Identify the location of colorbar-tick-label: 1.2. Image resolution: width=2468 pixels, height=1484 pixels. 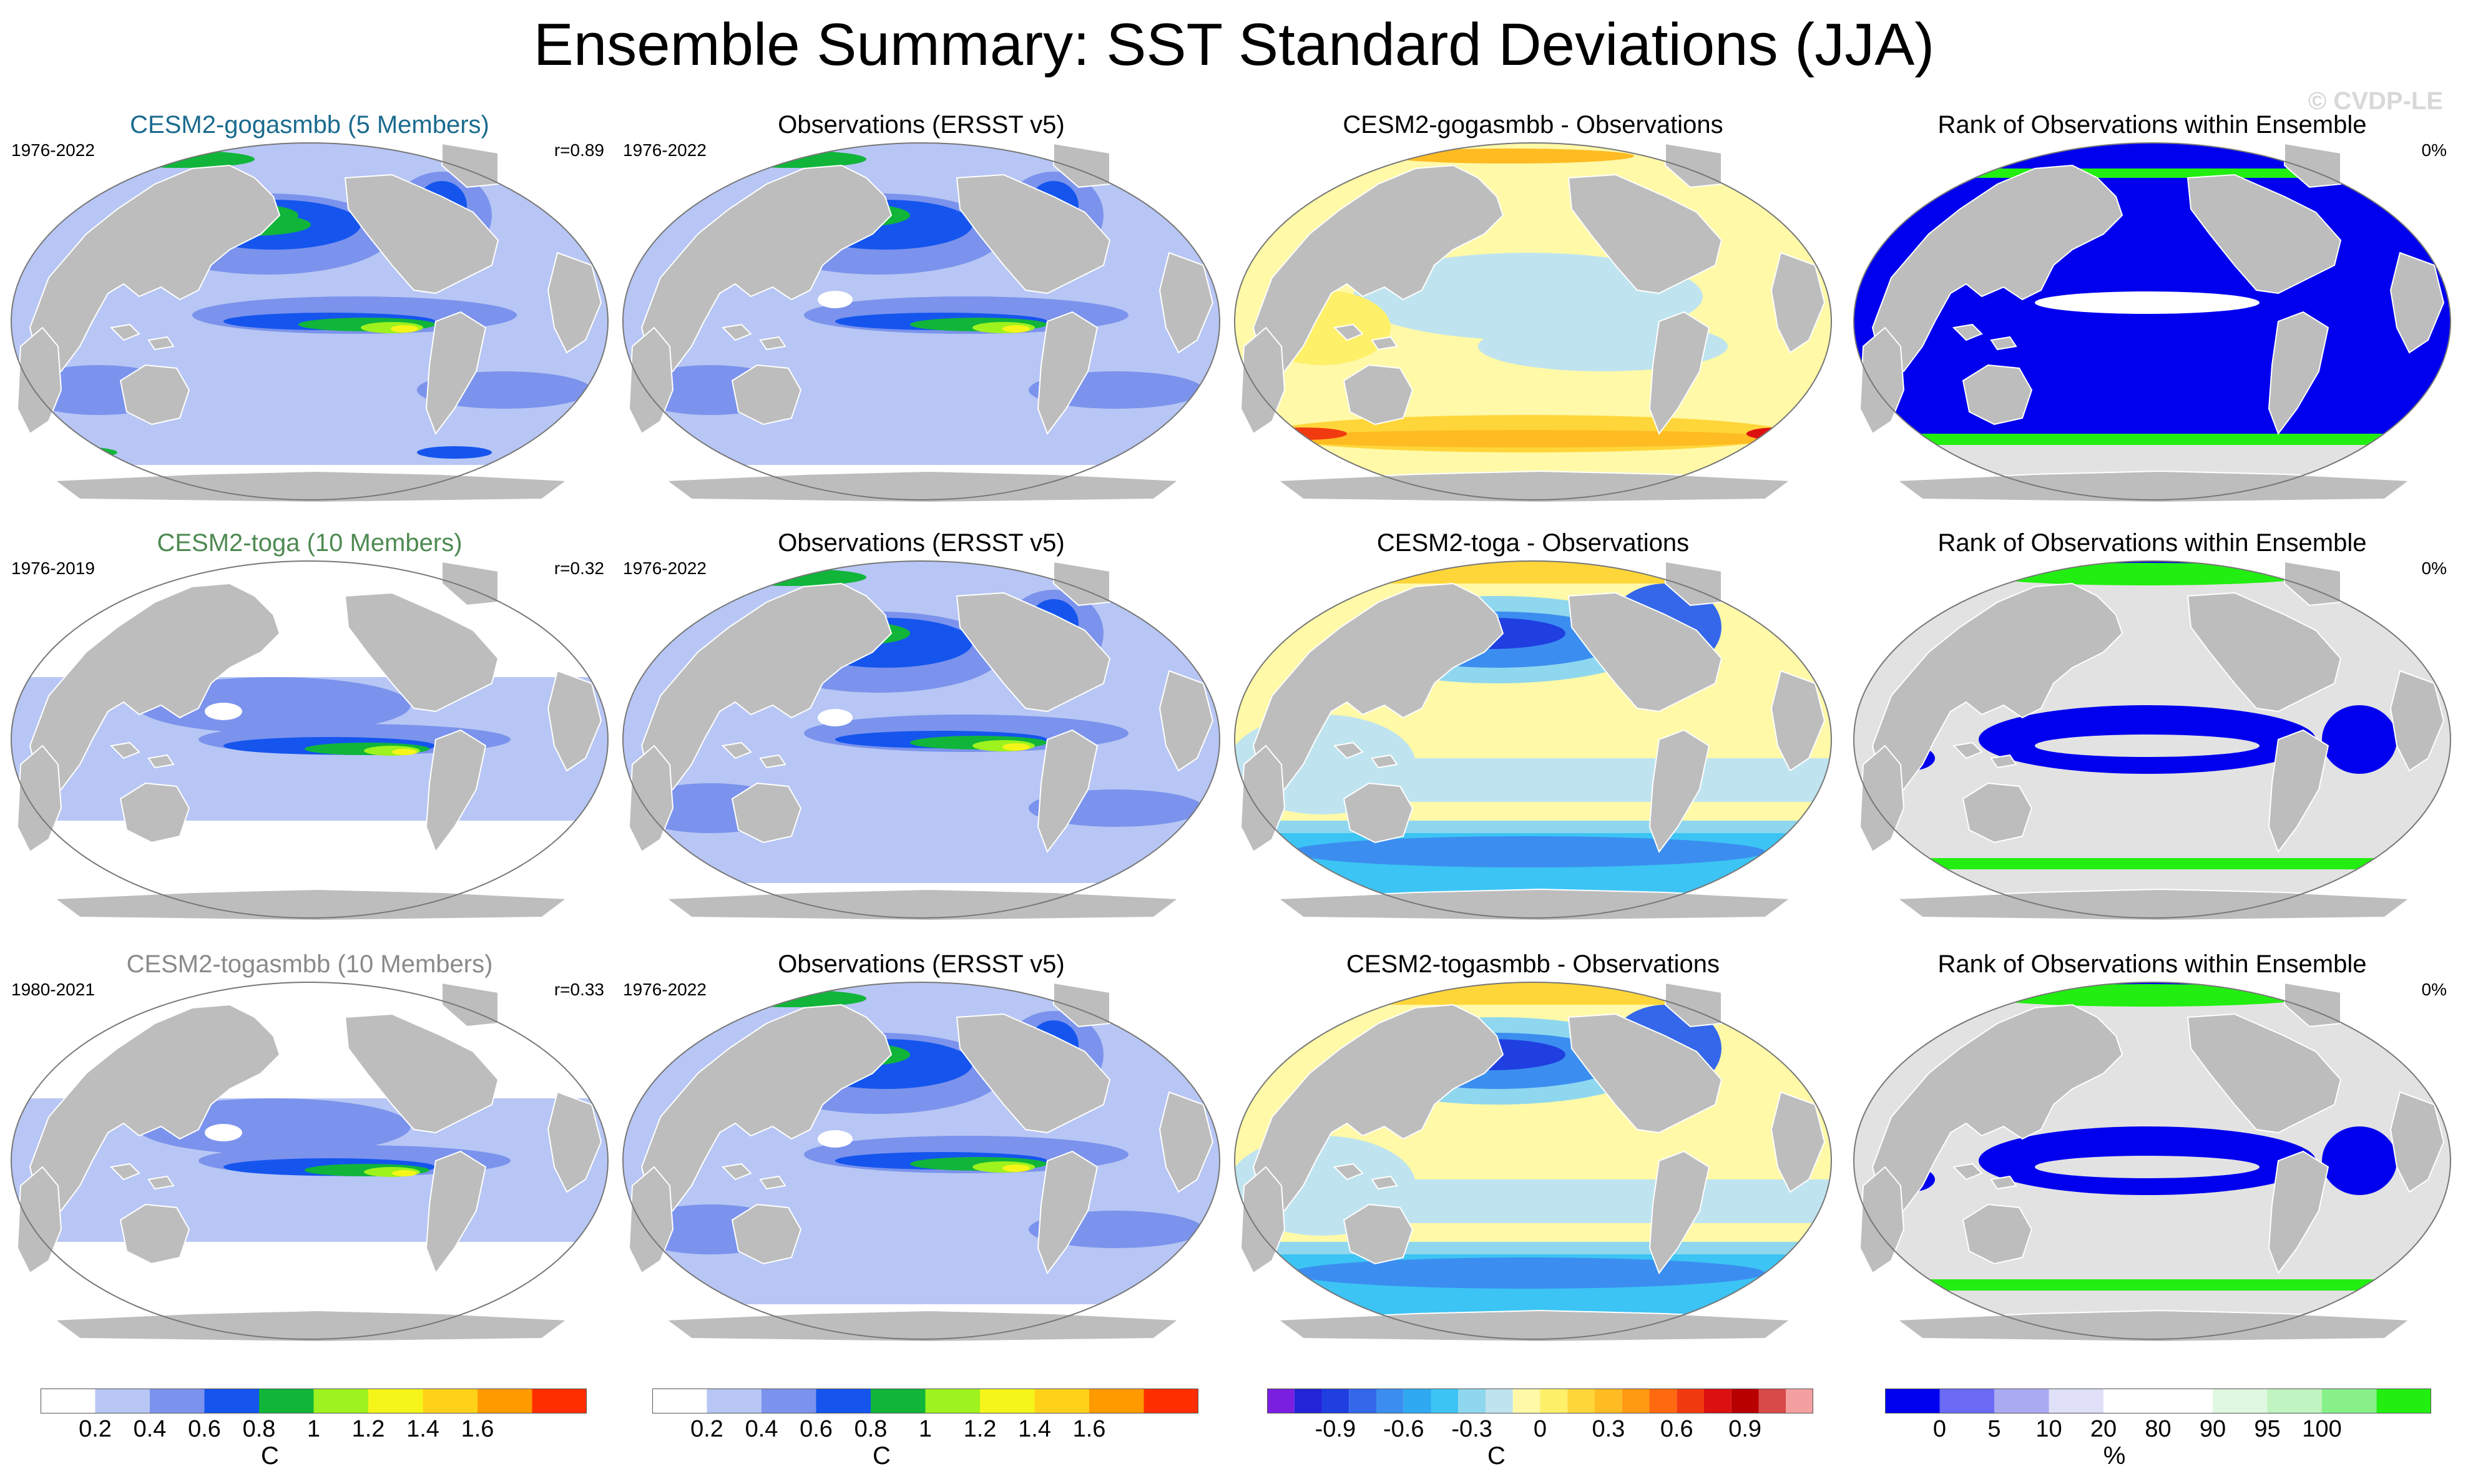
(368, 1429).